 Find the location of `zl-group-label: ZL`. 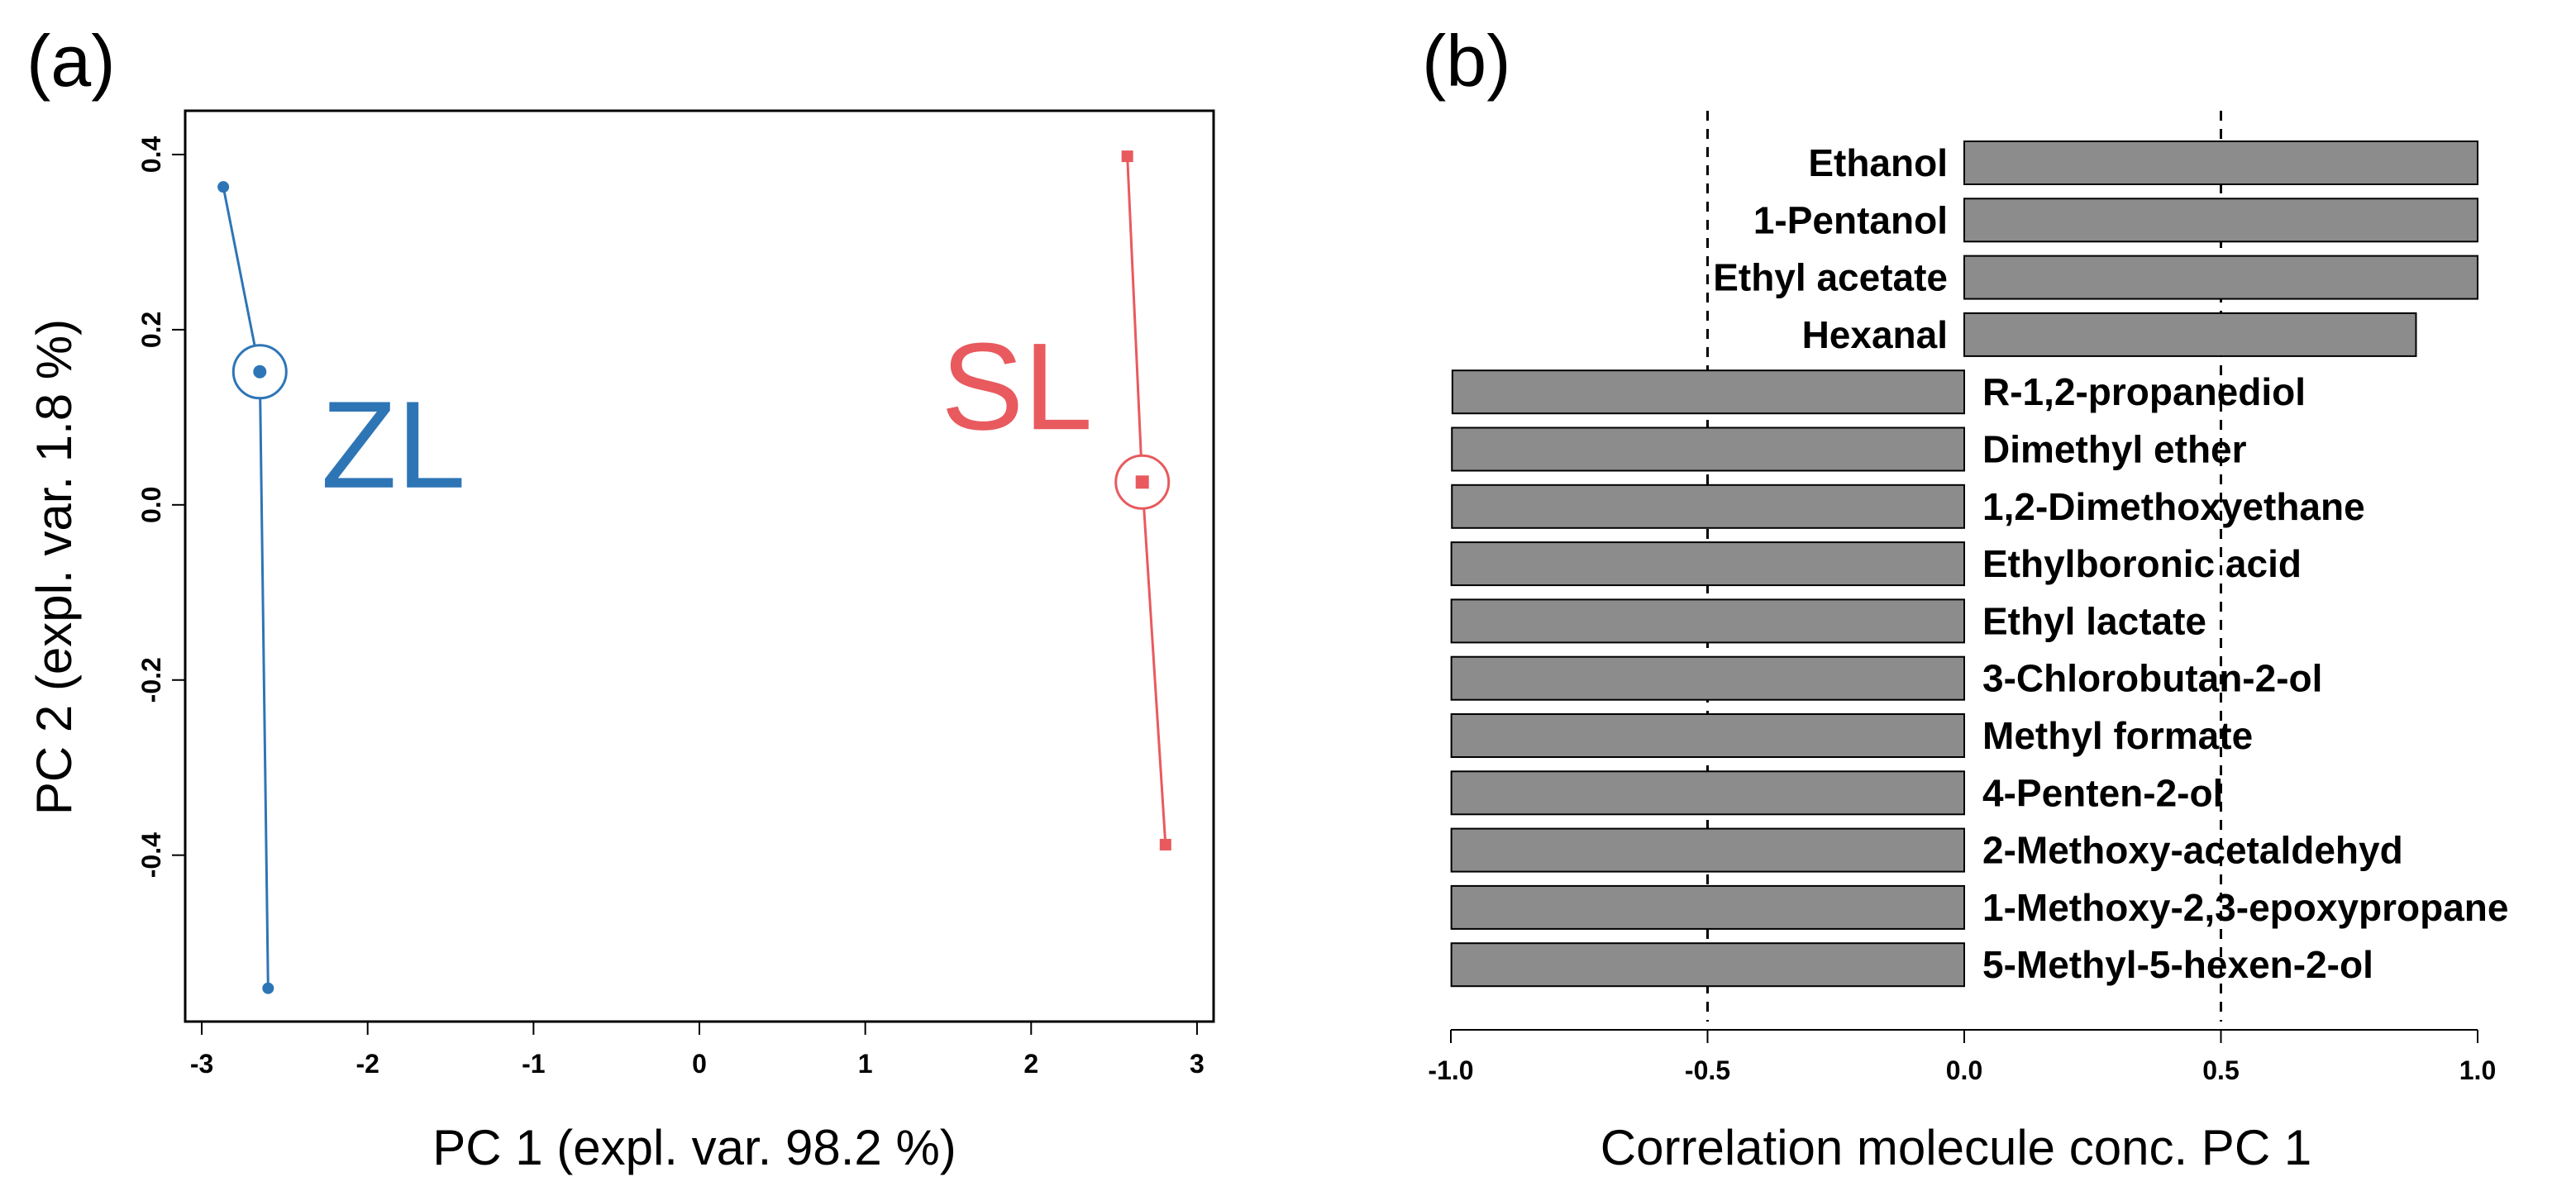

zl-group-label: ZL is located at coordinates (393, 444).